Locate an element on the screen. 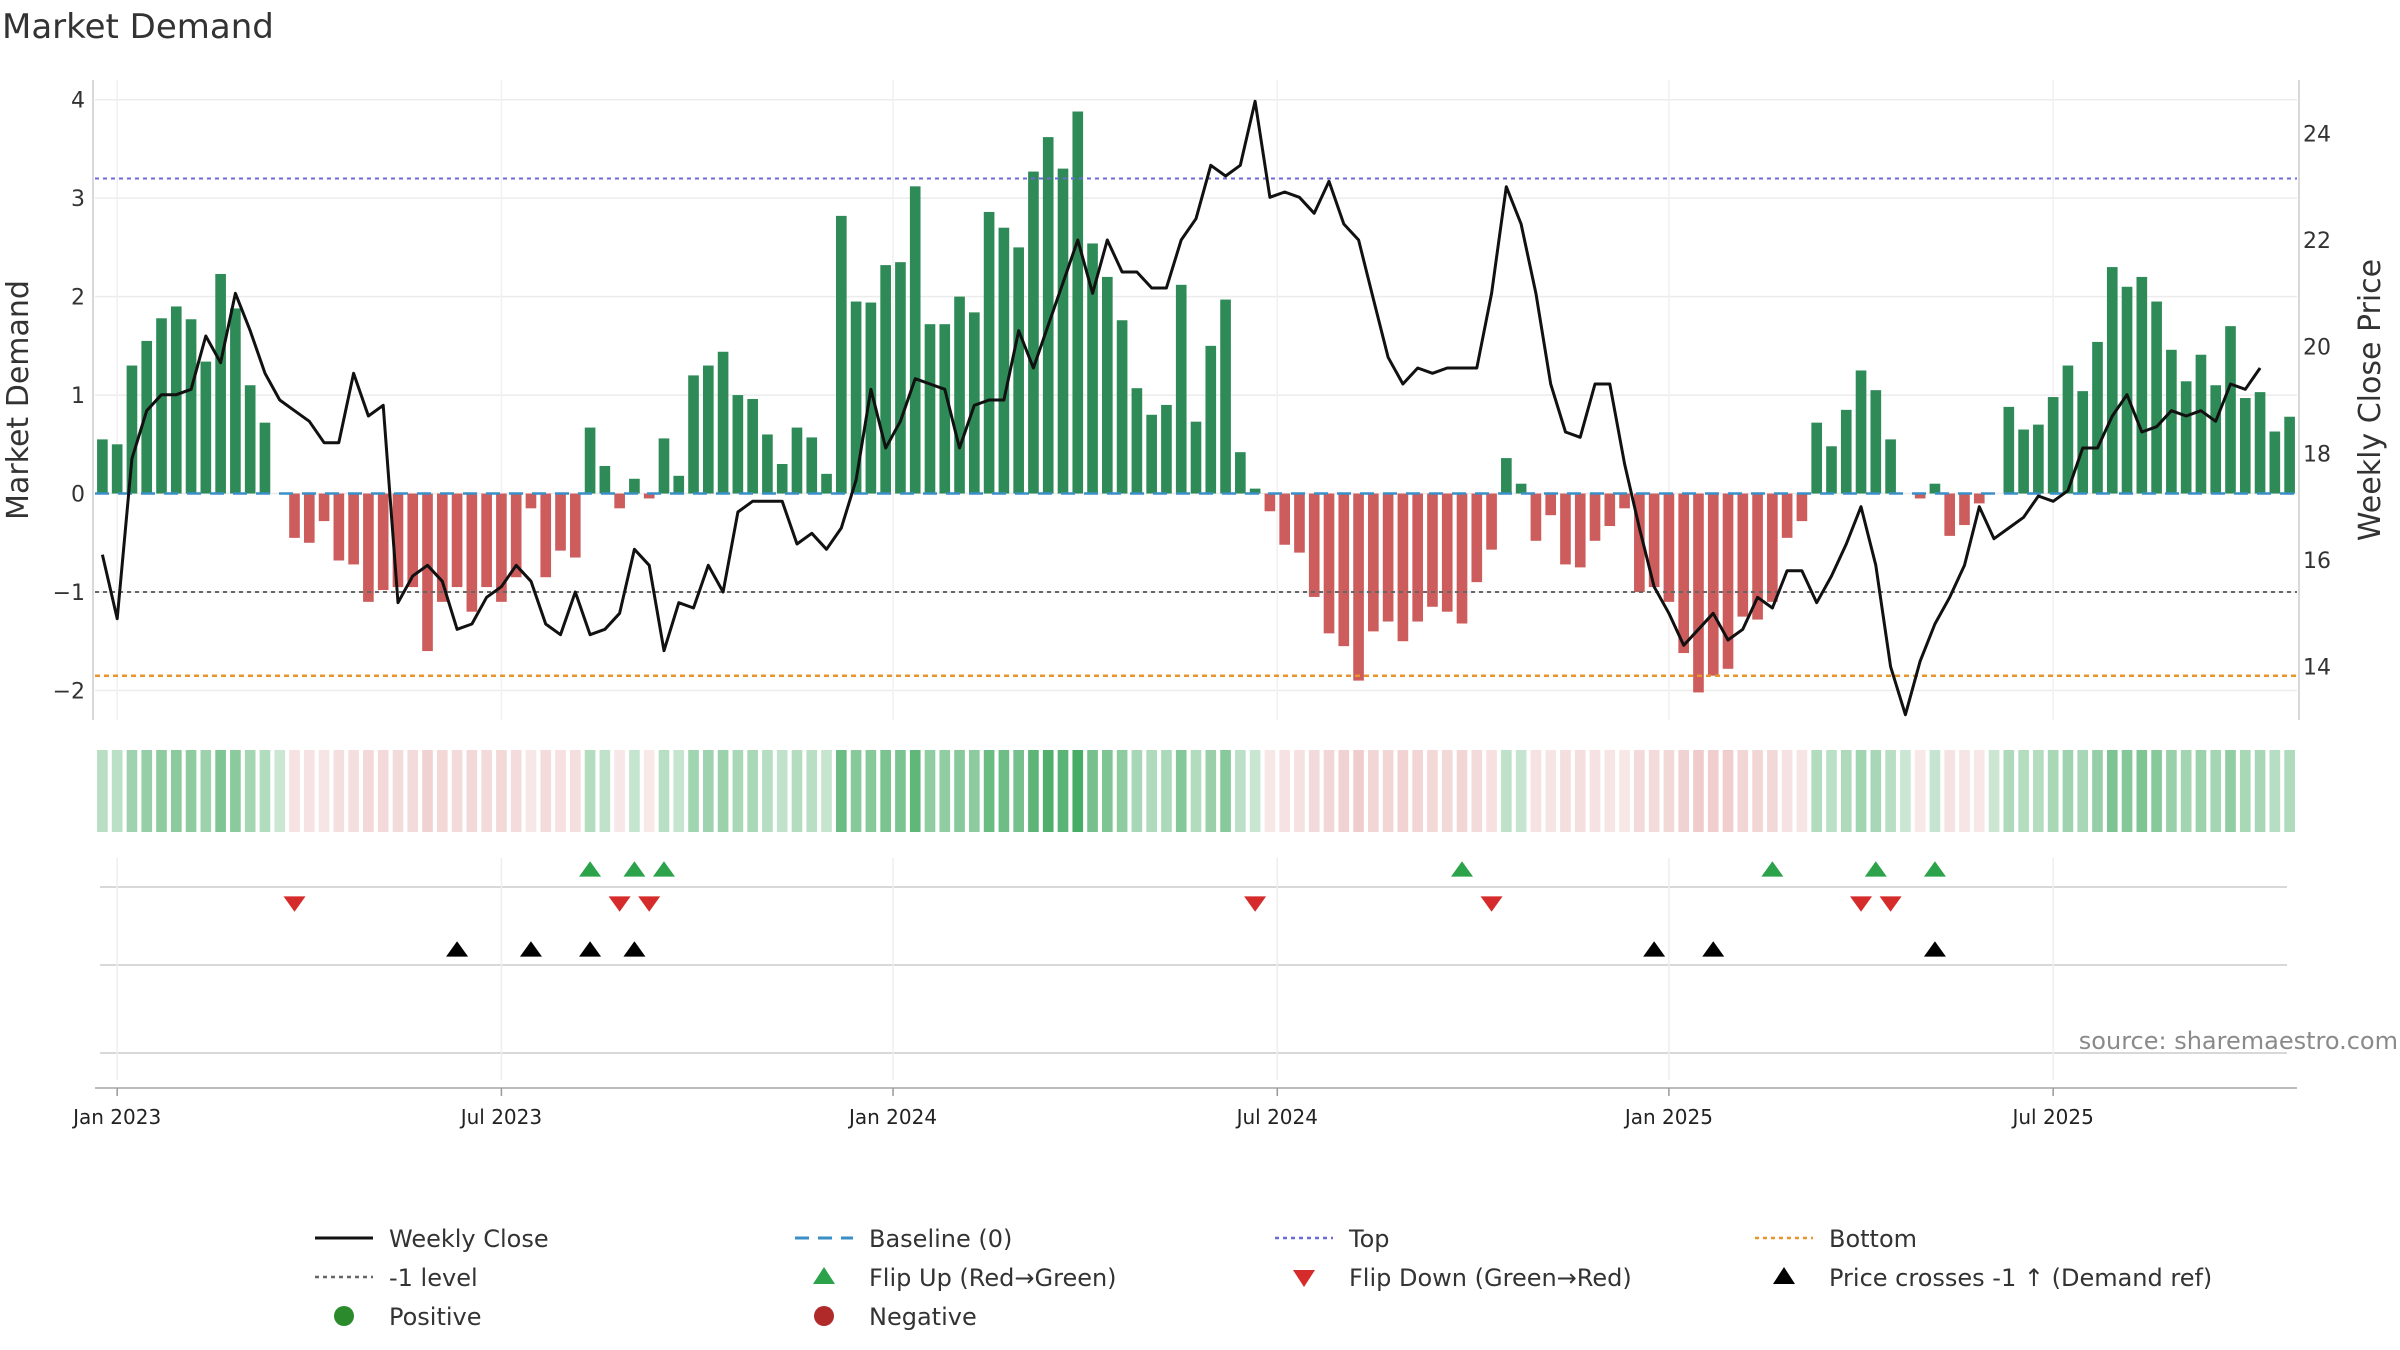 This screenshot has height=1350, width=2400. x-tick-label: Jul 2023 is located at coordinates (500, 1117).